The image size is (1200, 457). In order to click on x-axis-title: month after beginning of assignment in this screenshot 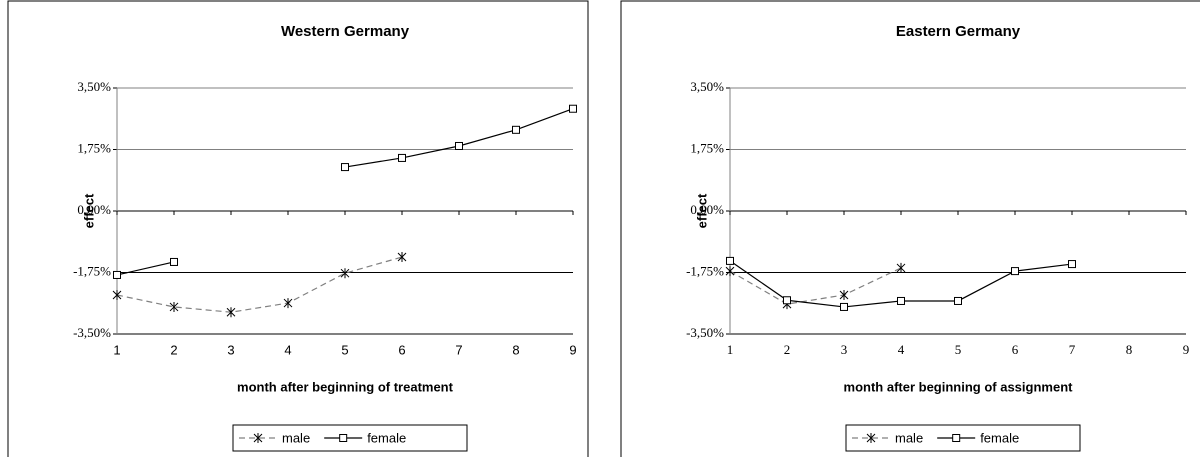, I will do `click(959, 386)`.